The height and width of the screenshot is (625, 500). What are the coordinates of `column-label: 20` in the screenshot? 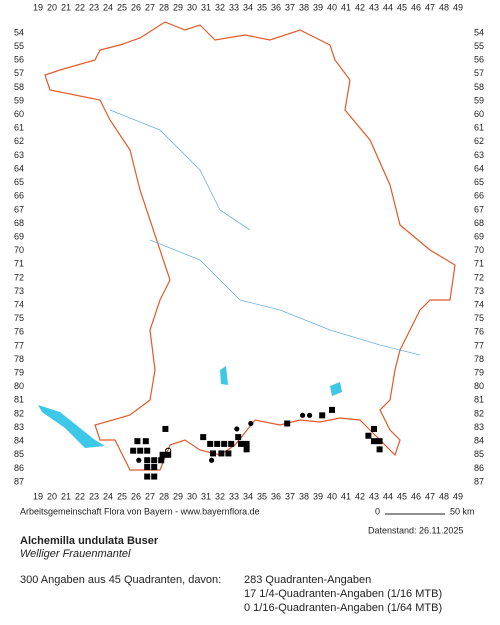 It's located at (52, 496).